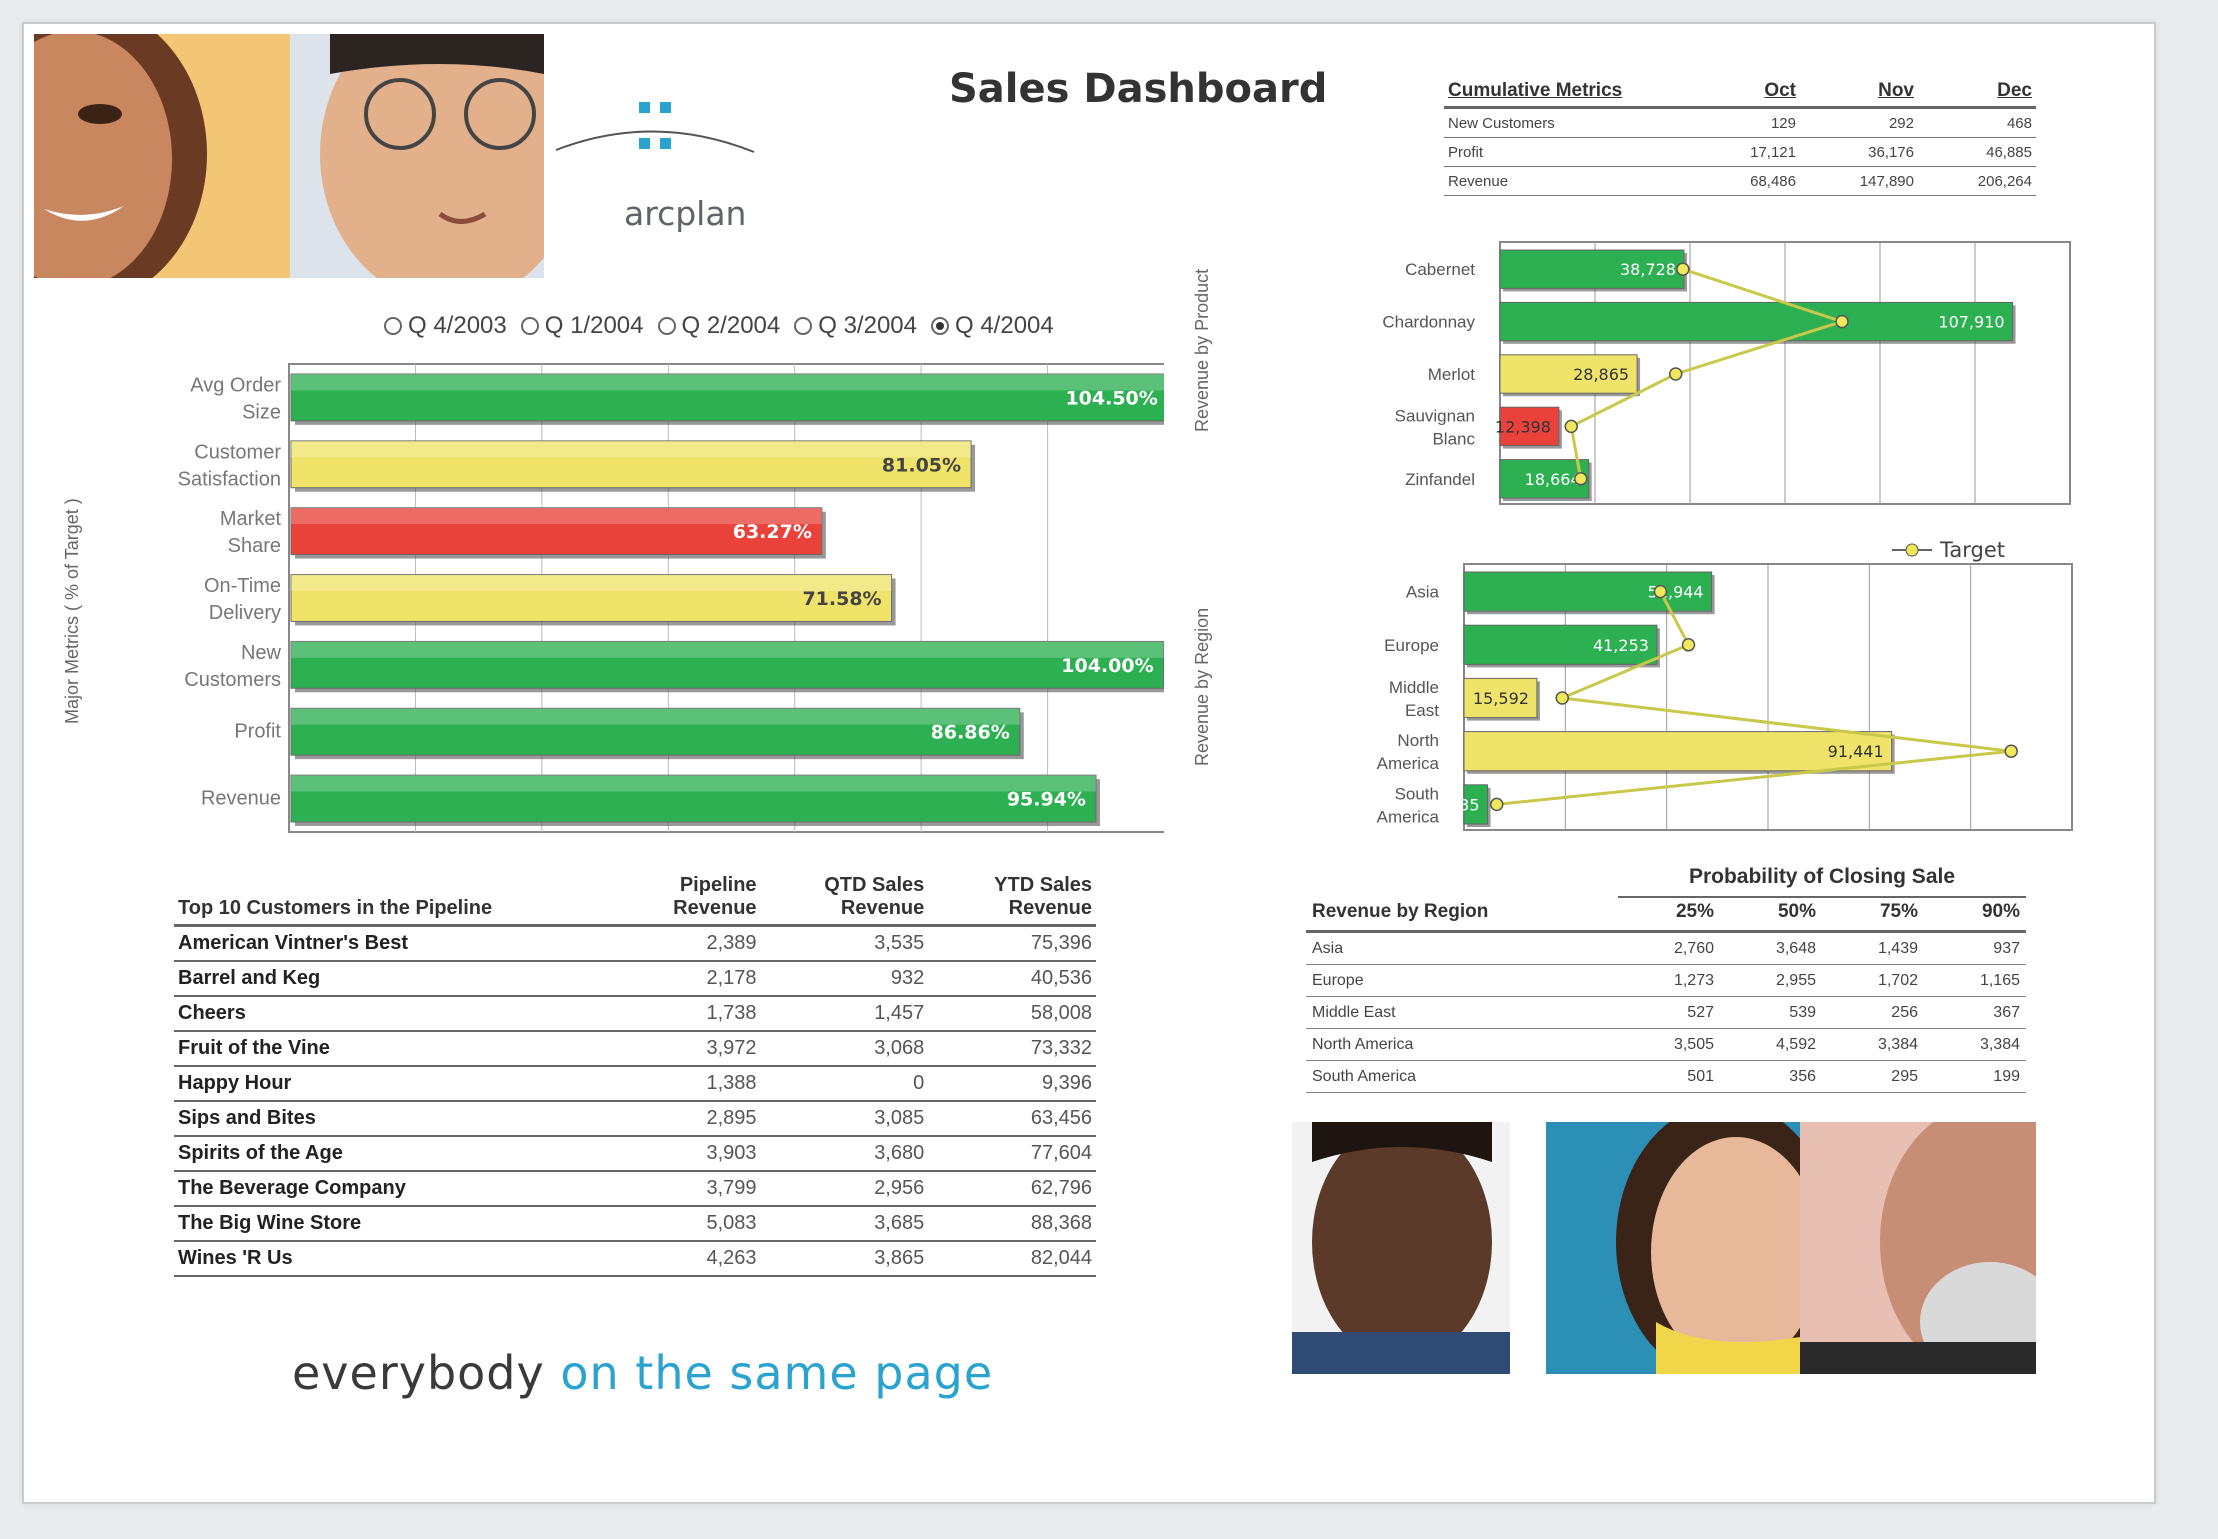  I want to click on cell-value: 206,264, so click(1977, 181).